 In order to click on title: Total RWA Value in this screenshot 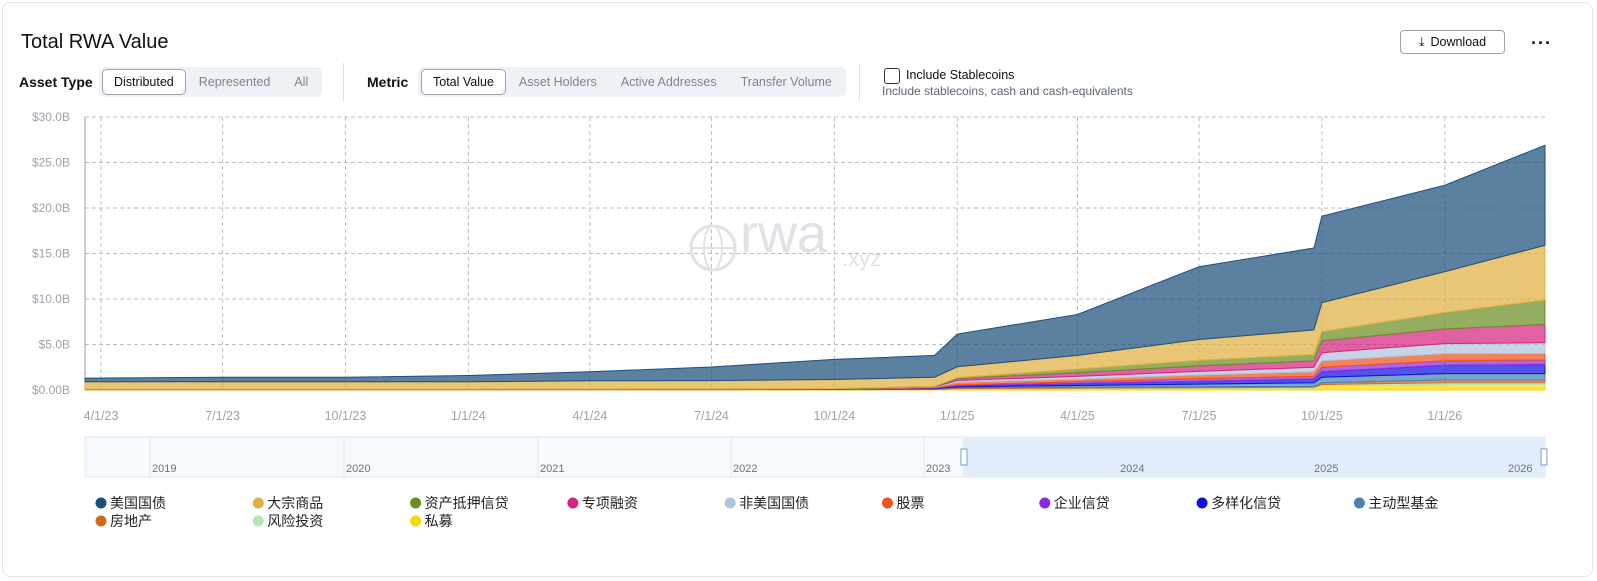, I will do `click(95, 42)`.